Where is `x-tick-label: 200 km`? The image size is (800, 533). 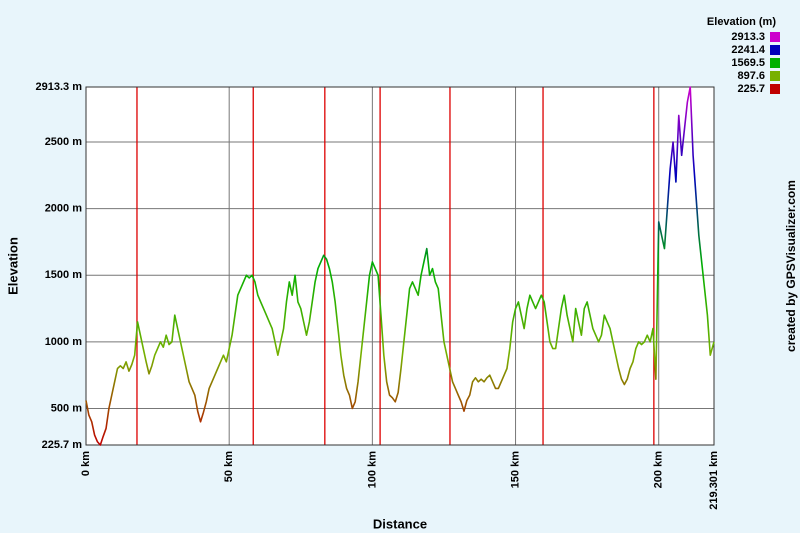 x-tick-label: 200 km is located at coordinates (659, 470).